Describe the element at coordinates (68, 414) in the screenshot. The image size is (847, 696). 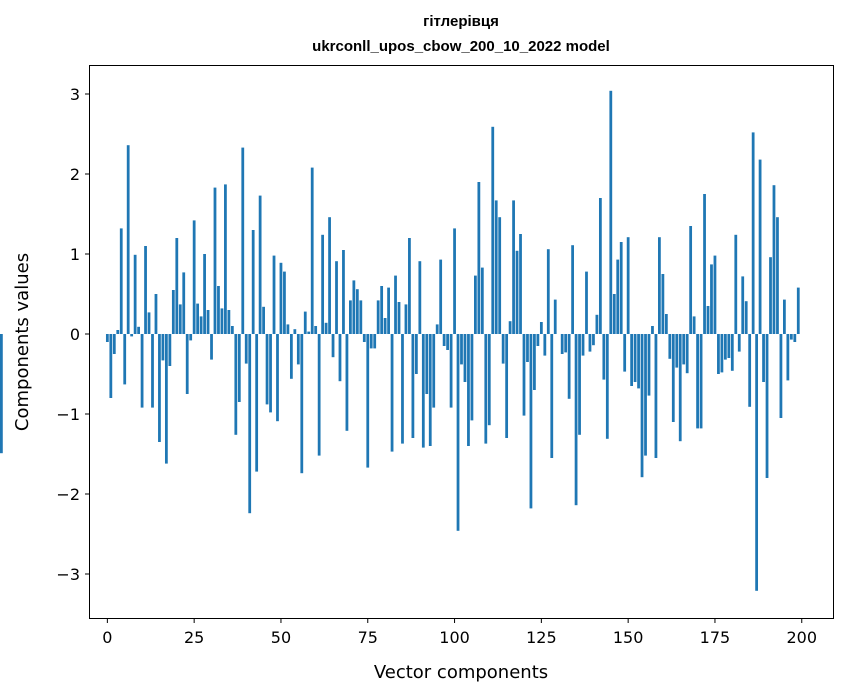
I see `y-tick-label: −1` at that location.